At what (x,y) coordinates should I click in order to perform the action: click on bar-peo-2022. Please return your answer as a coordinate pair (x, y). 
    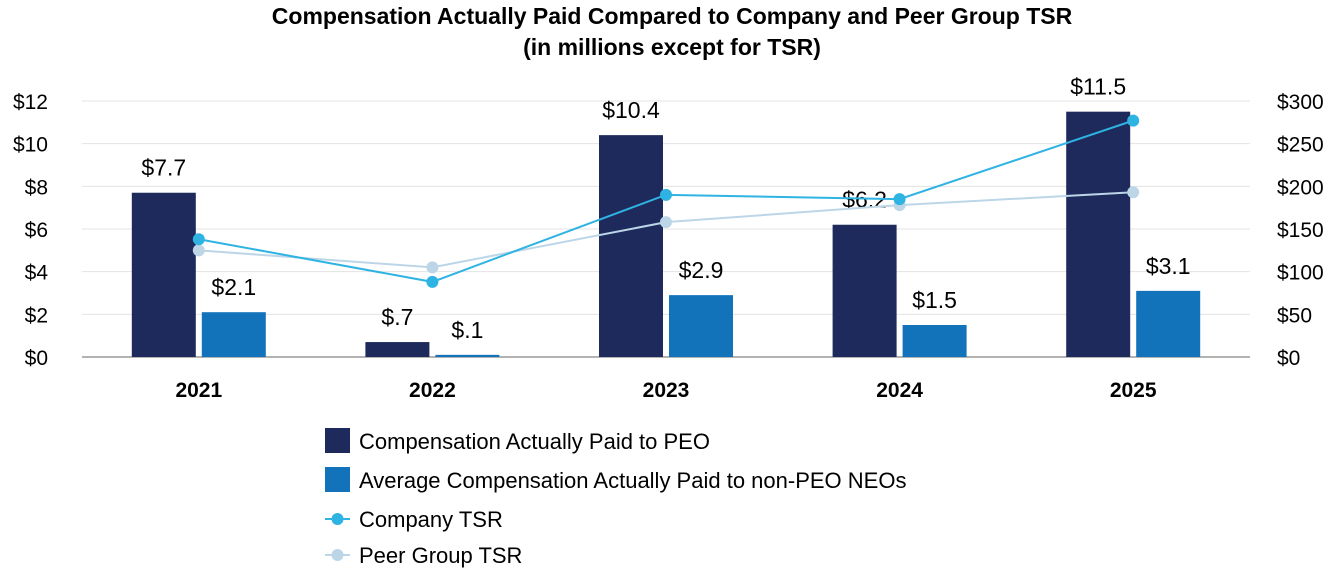
    Looking at the image, I should click on (397, 349).